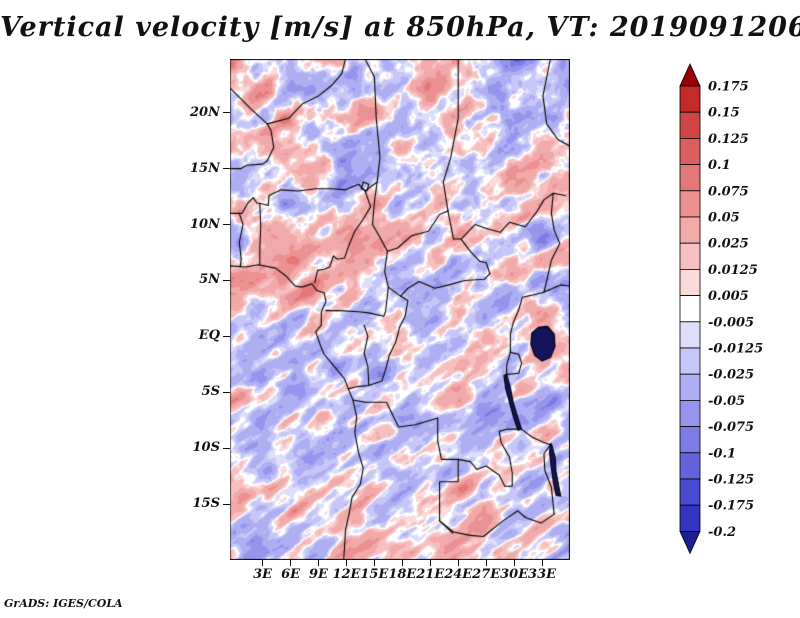 This screenshot has width=800, height=618. What do you see at coordinates (486, 574) in the screenshot?
I see `x-axis-label: 27E` at bounding box center [486, 574].